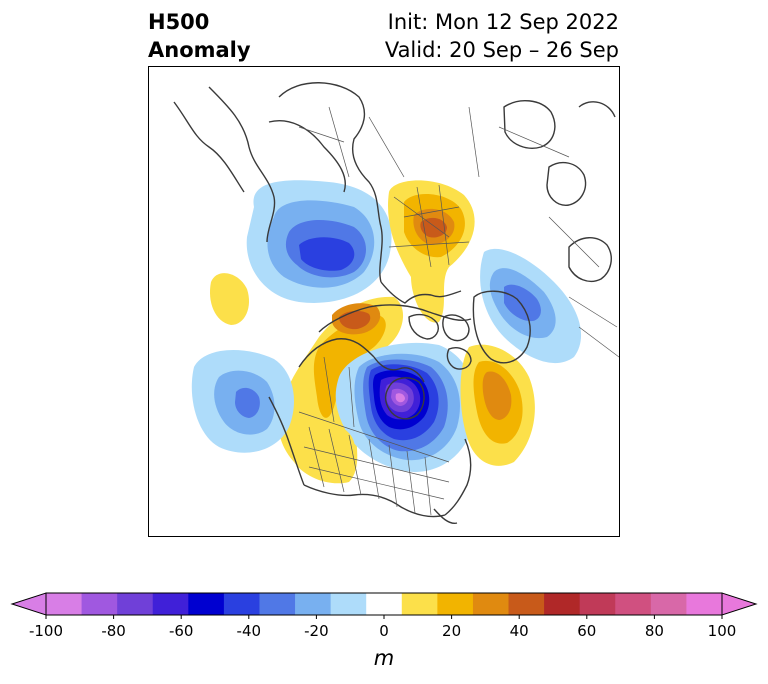 The width and height of the screenshot is (768, 684). Describe the element at coordinates (179, 22) in the screenshot. I see `title-variable: H500` at that location.